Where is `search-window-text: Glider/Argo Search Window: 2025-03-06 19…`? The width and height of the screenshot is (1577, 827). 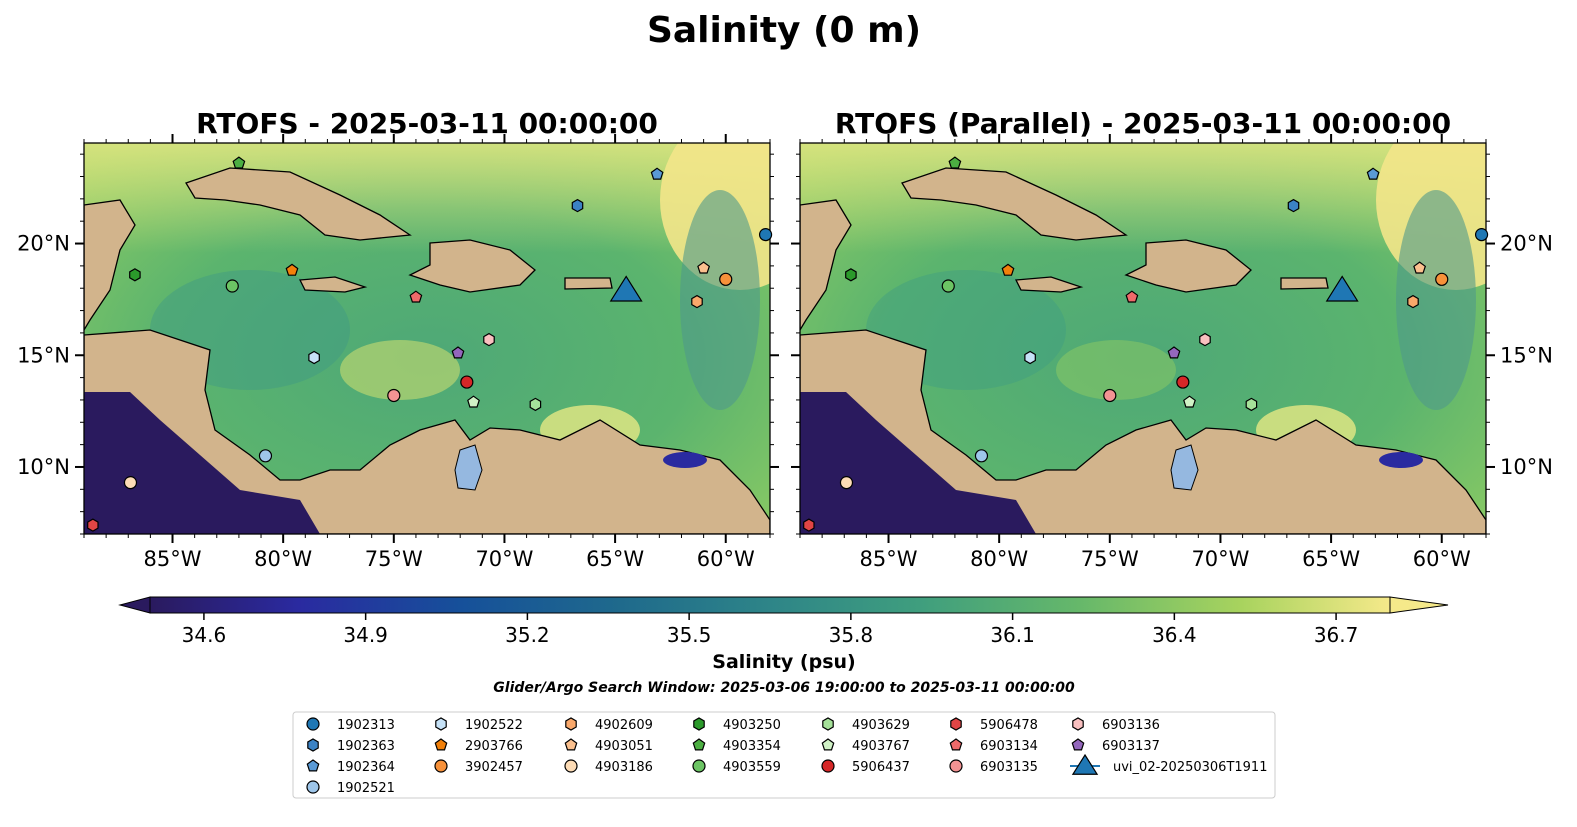 search-window-text: Glider/Argo Search Window: 2025-03-06 19… is located at coordinates (784, 688).